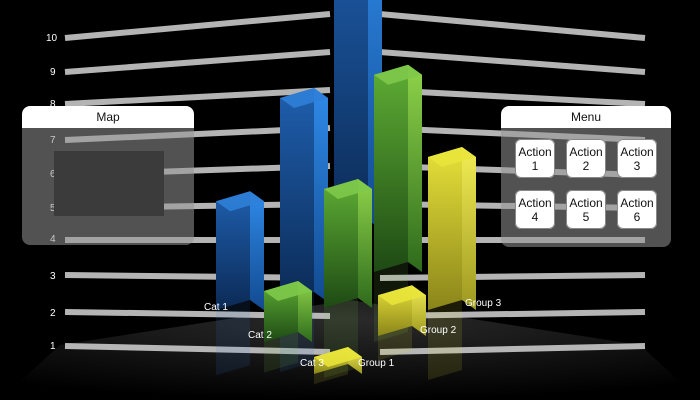 The width and height of the screenshot is (700, 400). I want to click on action-3-button: Action 3, so click(637, 158).